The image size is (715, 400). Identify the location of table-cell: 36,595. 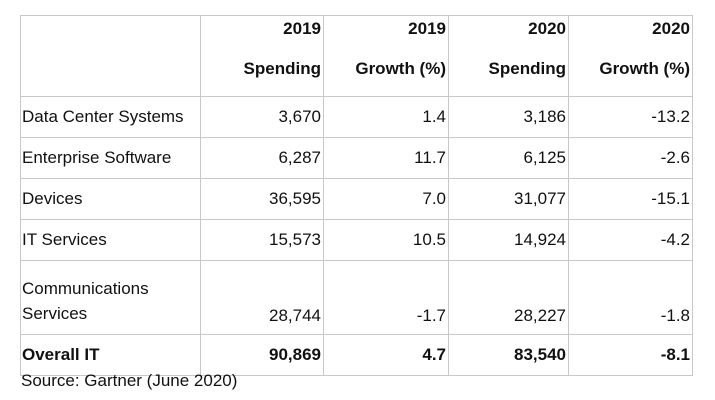
(262, 199).